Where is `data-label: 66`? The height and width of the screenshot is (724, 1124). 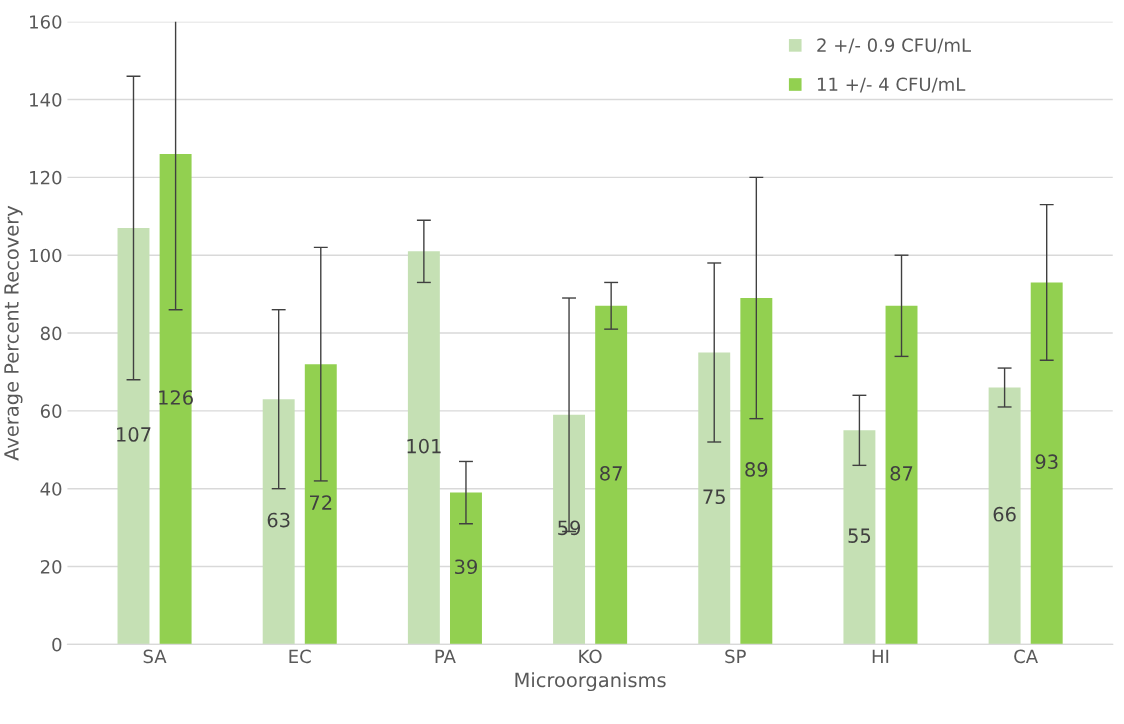
data-label: 66 is located at coordinates (1004, 514).